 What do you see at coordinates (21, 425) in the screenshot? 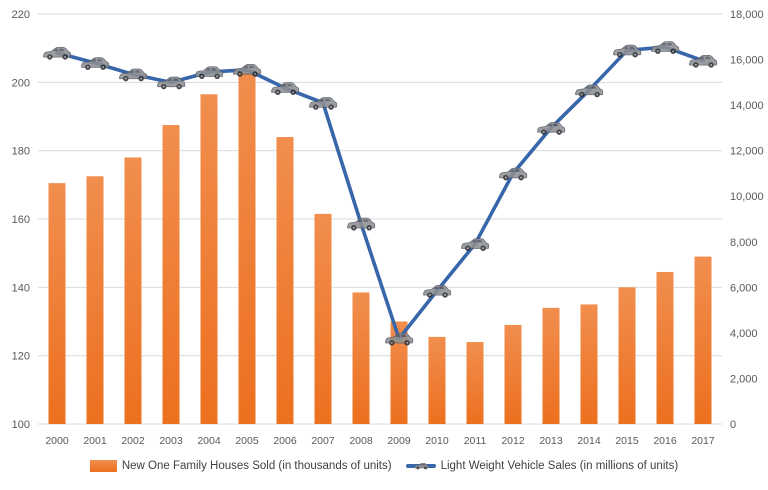
I see `left-axis-tick-label: 100` at bounding box center [21, 425].